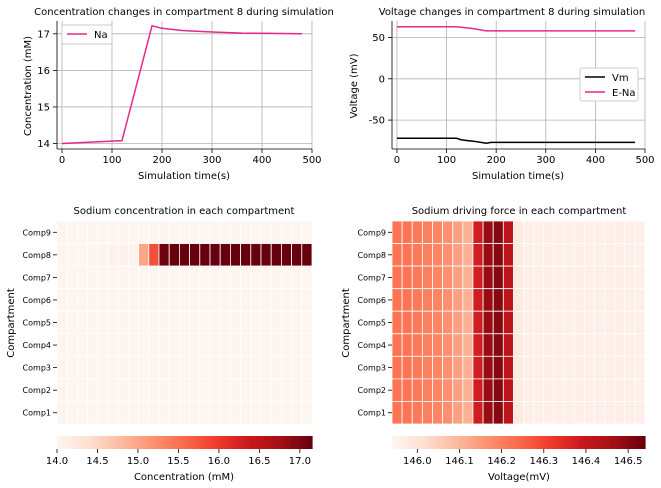  What do you see at coordinates (259, 461) in the screenshot?
I see `colorbar-tick-label: 16.5` at bounding box center [259, 461].